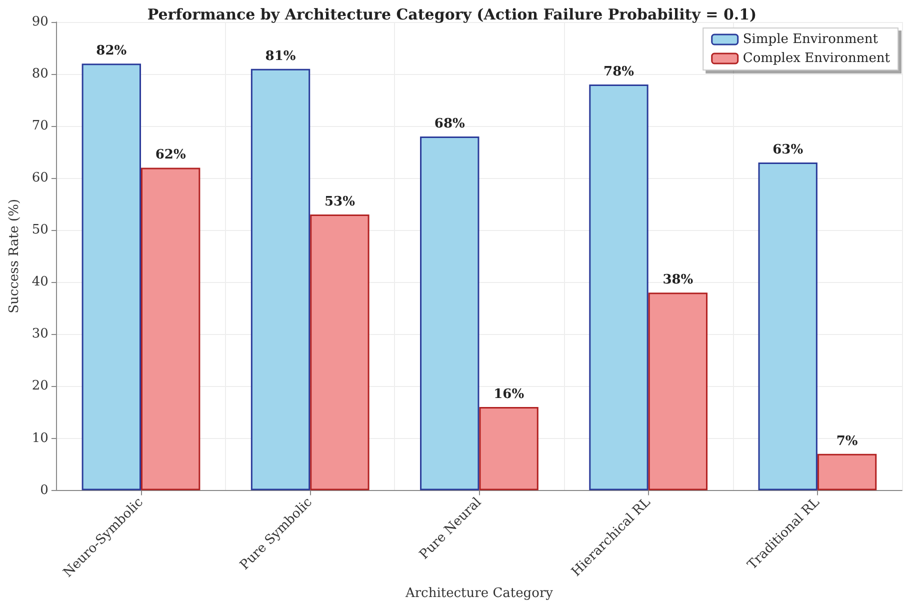  Describe the element at coordinates (810, 39) in the screenshot. I see `legend-label: Simple Environment` at that location.